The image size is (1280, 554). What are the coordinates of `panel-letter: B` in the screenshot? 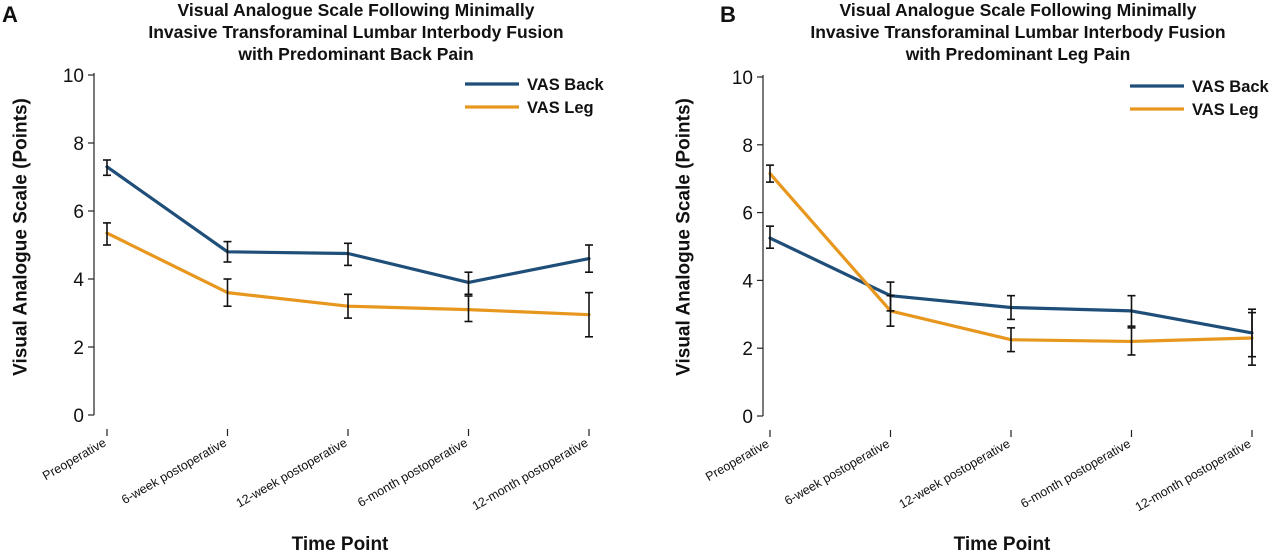 It's located at (728, 14).